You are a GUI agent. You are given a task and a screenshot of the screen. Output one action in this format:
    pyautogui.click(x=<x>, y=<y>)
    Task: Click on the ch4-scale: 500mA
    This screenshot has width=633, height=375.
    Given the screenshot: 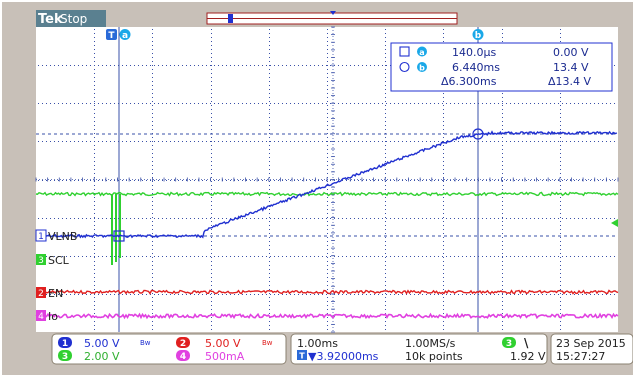 What is the action you would take?
    pyautogui.click(x=225, y=356)
    